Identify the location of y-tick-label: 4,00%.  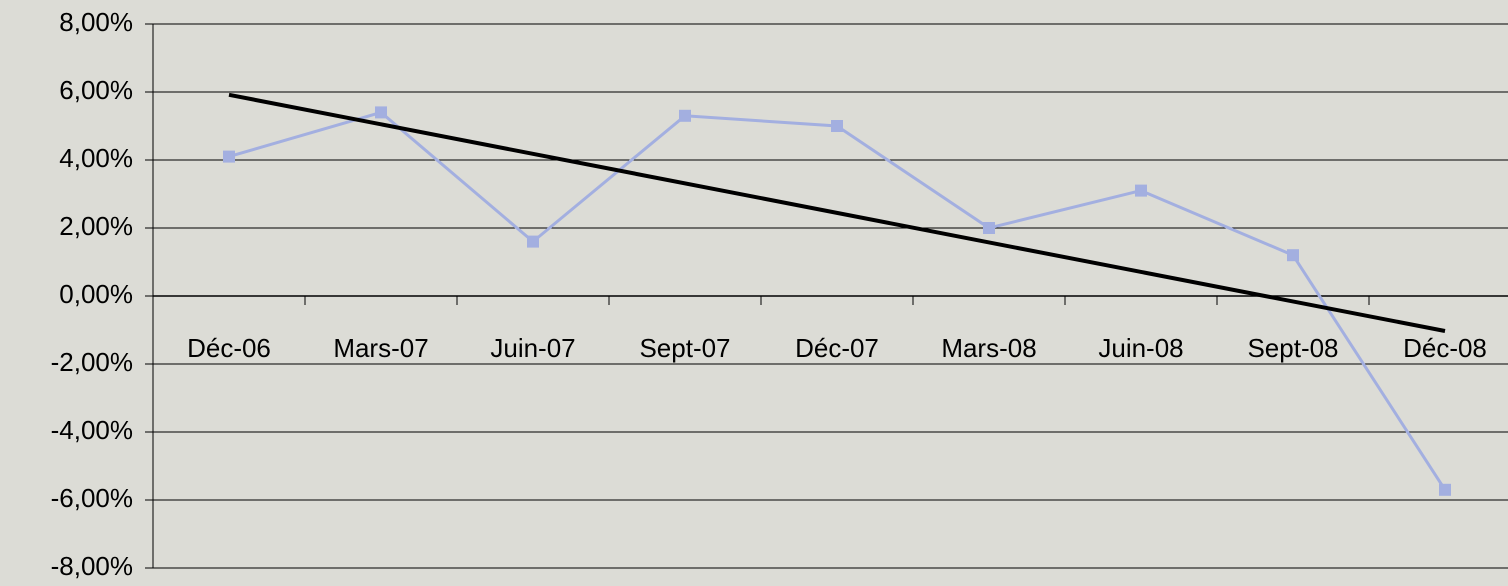
(96, 158).